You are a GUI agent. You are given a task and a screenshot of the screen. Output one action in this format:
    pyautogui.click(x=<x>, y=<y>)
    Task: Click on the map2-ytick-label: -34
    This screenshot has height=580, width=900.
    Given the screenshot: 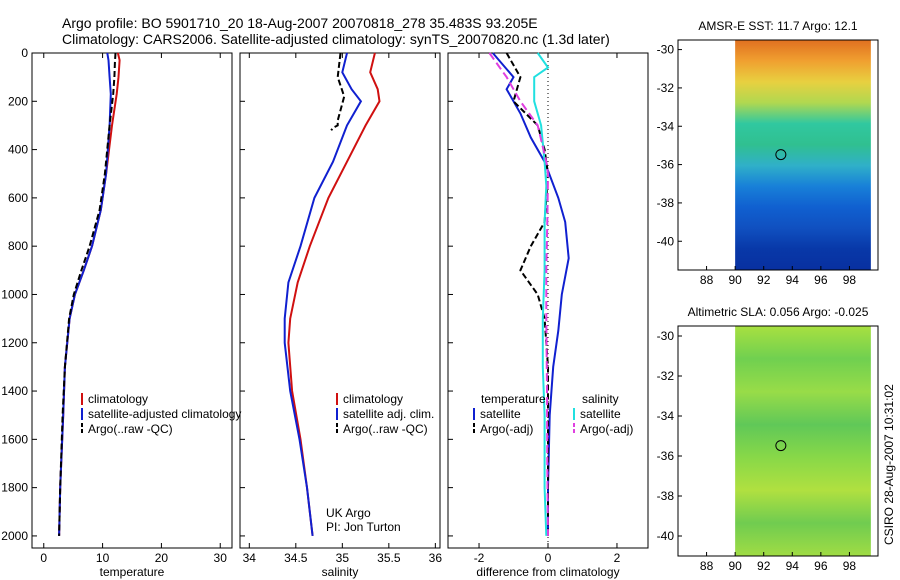 What is the action you would take?
    pyautogui.click(x=666, y=416)
    